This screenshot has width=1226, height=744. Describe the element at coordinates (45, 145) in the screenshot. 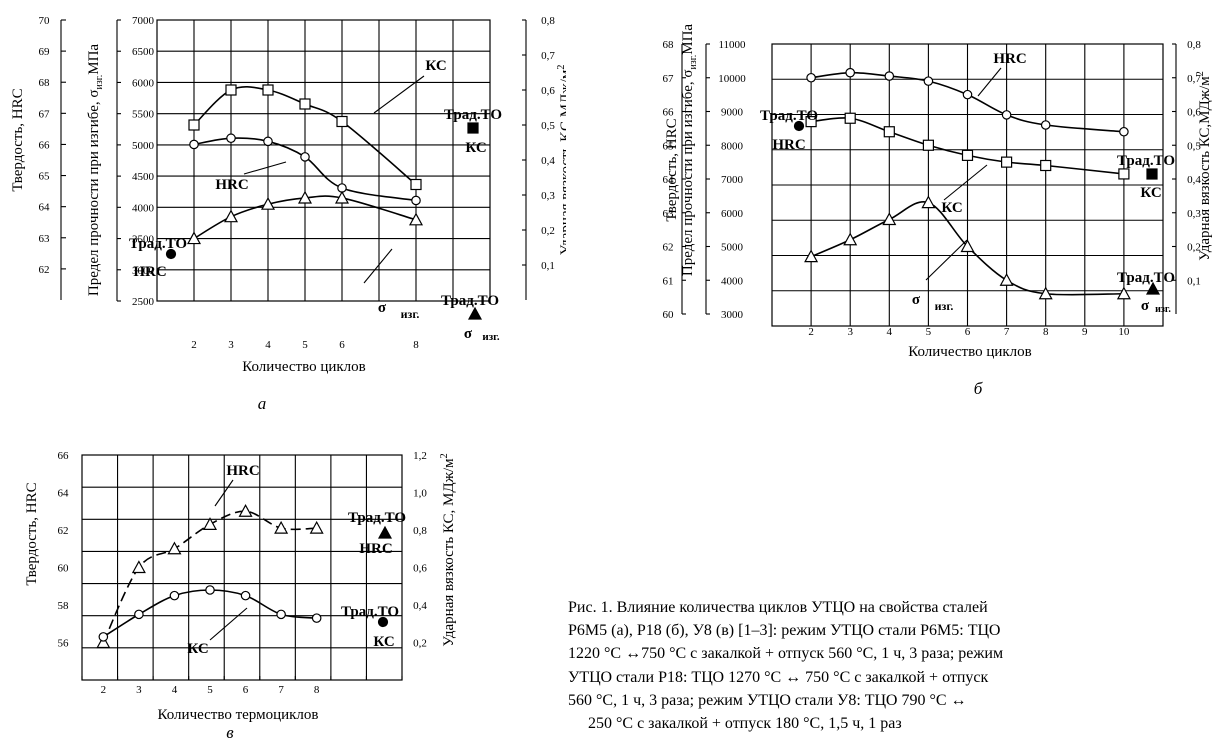

I see `chart-a-hrc-tick: 66` at that location.